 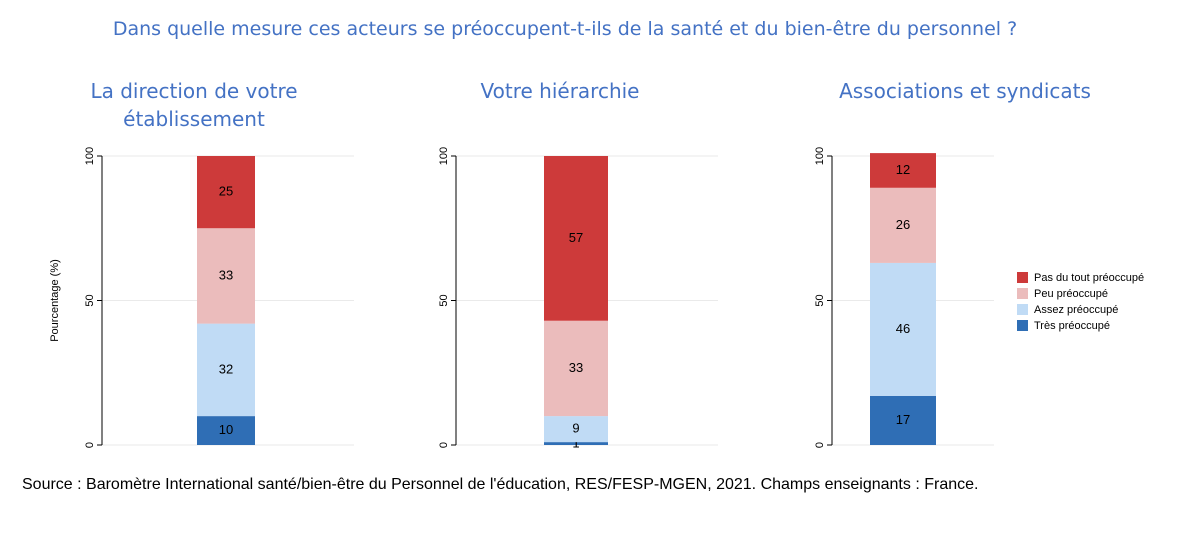 What do you see at coordinates (560, 91) in the screenshot?
I see `panel-title-hierarchie: Votre hiérarchie` at bounding box center [560, 91].